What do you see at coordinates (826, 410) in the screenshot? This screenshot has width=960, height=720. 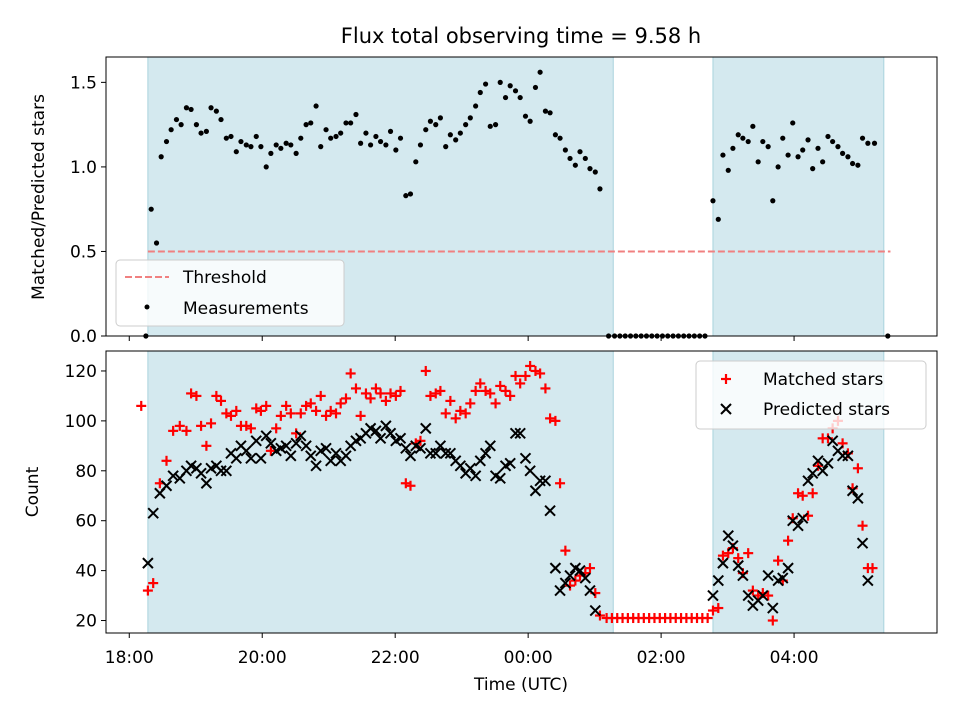 I see `legend-predicted-label: Predicted stars` at bounding box center [826, 410].